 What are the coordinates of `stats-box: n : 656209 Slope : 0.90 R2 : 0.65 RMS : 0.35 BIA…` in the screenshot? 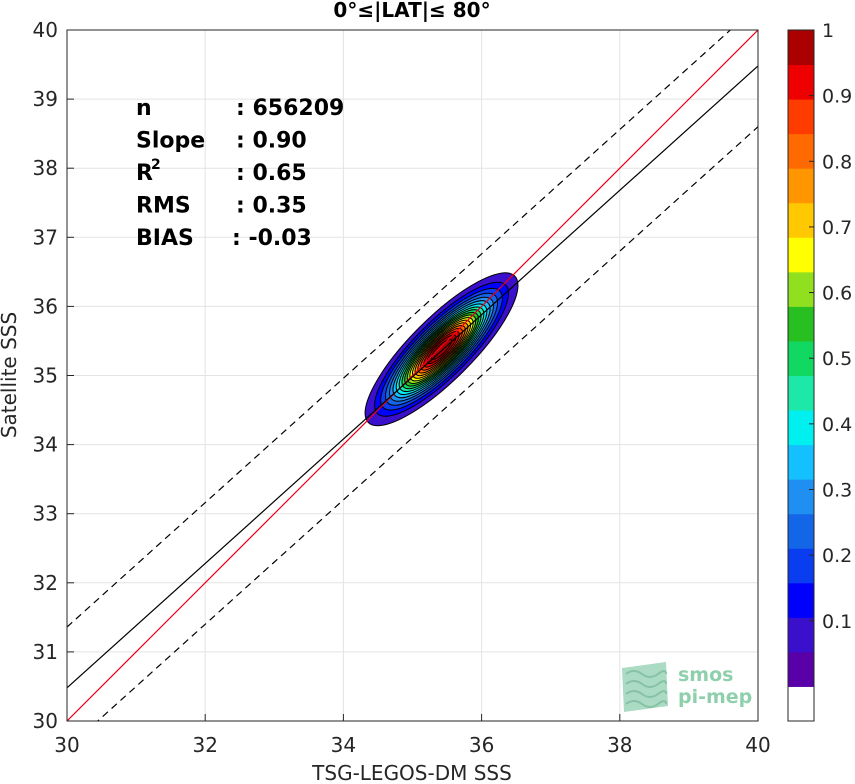 It's located at (240, 173).